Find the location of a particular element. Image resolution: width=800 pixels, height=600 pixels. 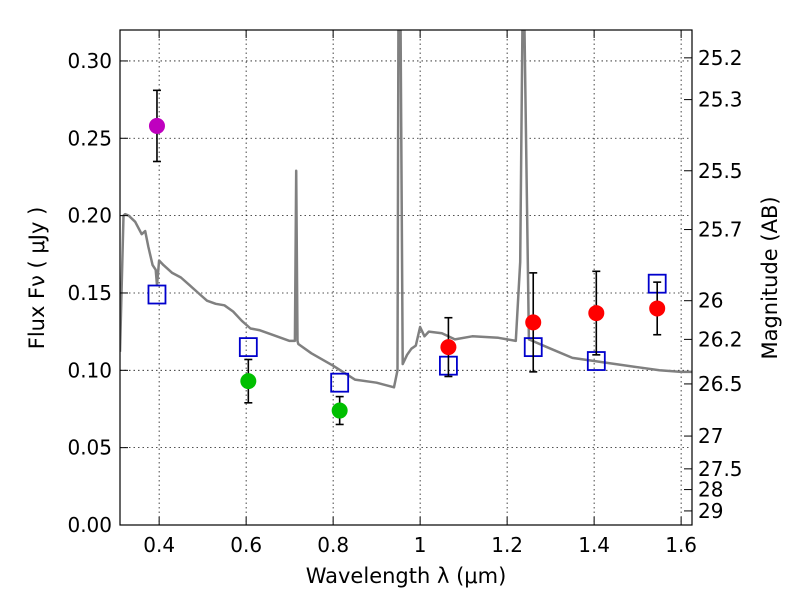

x-tick-label: 1 is located at coordinates (420, 545).